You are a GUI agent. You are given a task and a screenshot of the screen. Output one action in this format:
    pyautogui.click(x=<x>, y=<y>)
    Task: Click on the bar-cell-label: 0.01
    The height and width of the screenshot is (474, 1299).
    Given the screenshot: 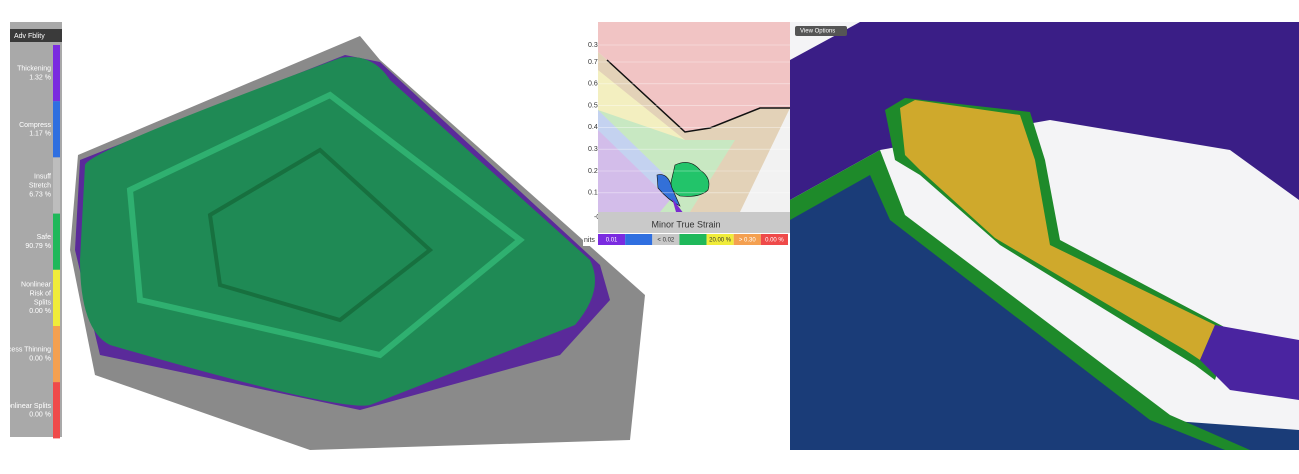 What is the action you would take?
    pyautogui.click(x=612, y=241)
    